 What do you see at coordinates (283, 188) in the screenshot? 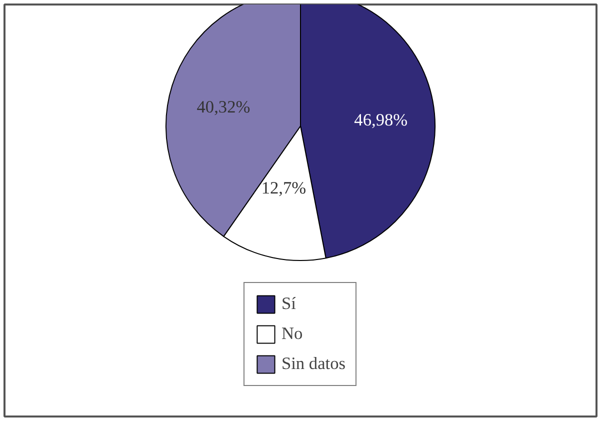
I see `data-label: 12,7%` at bounding box center [283, 188].